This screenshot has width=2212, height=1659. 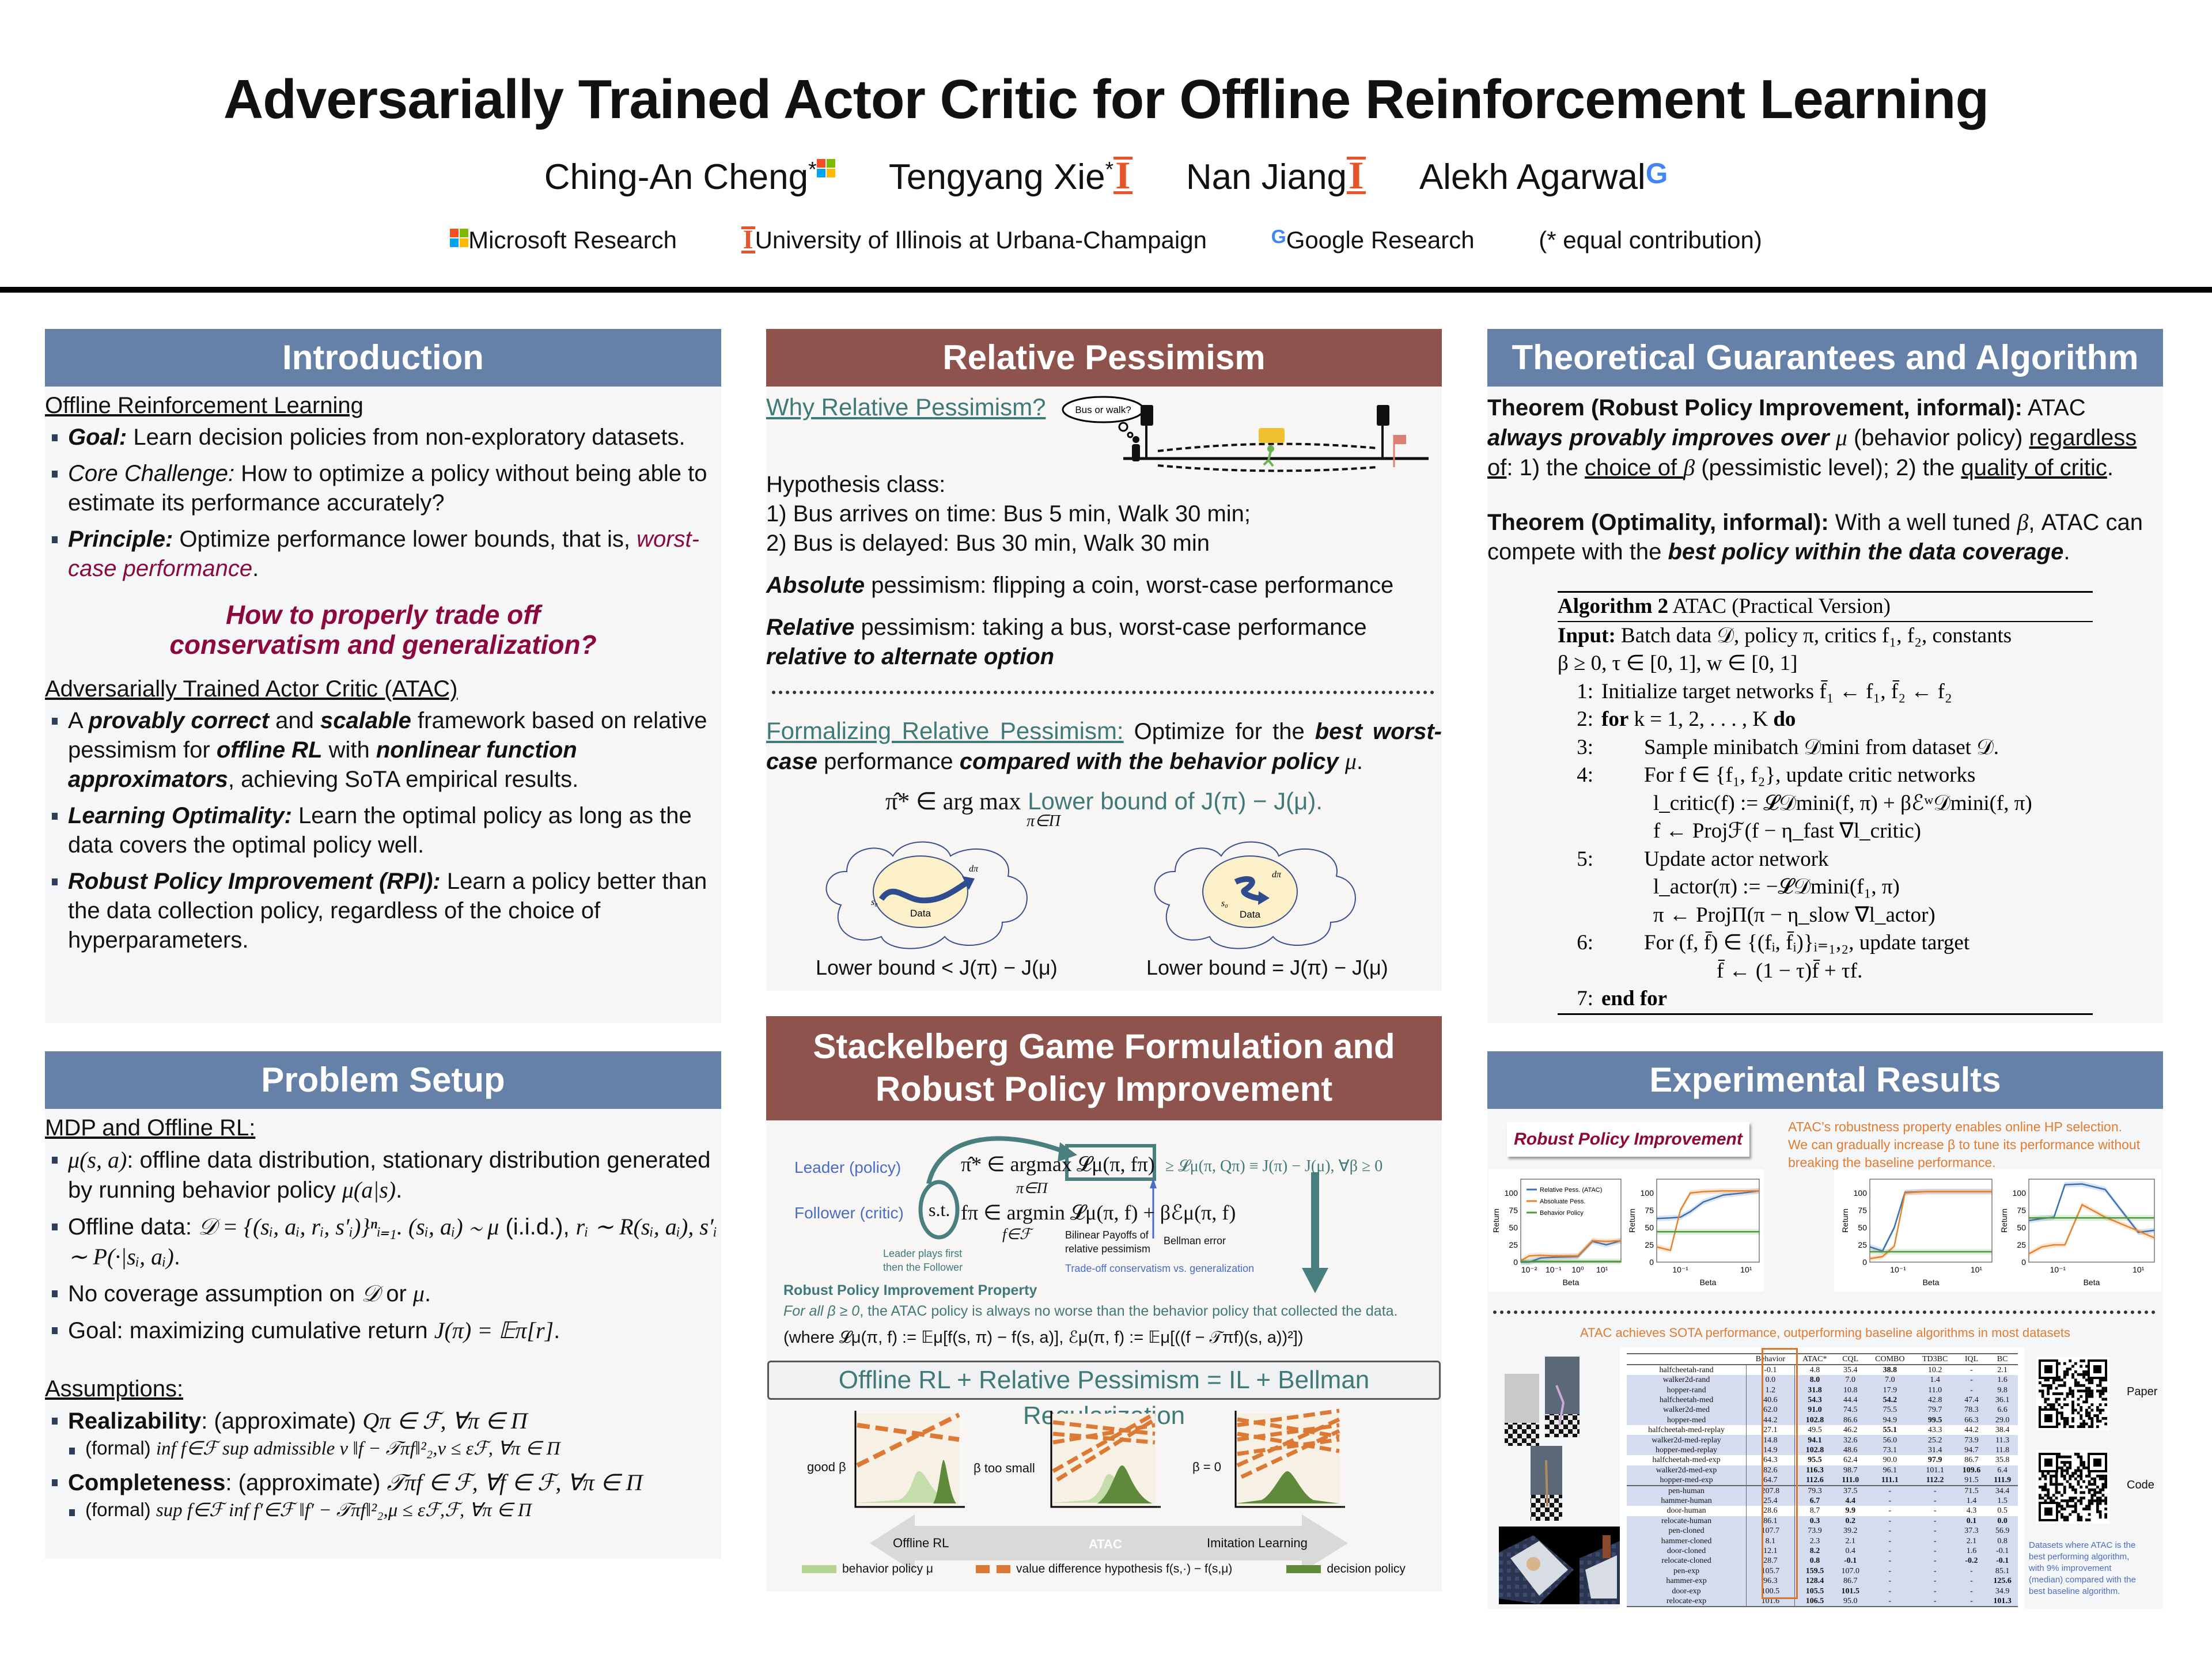 What do you see at coordinates (1850, 1511) in the screenshot?
I see `table-cell: 9.9` at bounding box center [1850, 1511].